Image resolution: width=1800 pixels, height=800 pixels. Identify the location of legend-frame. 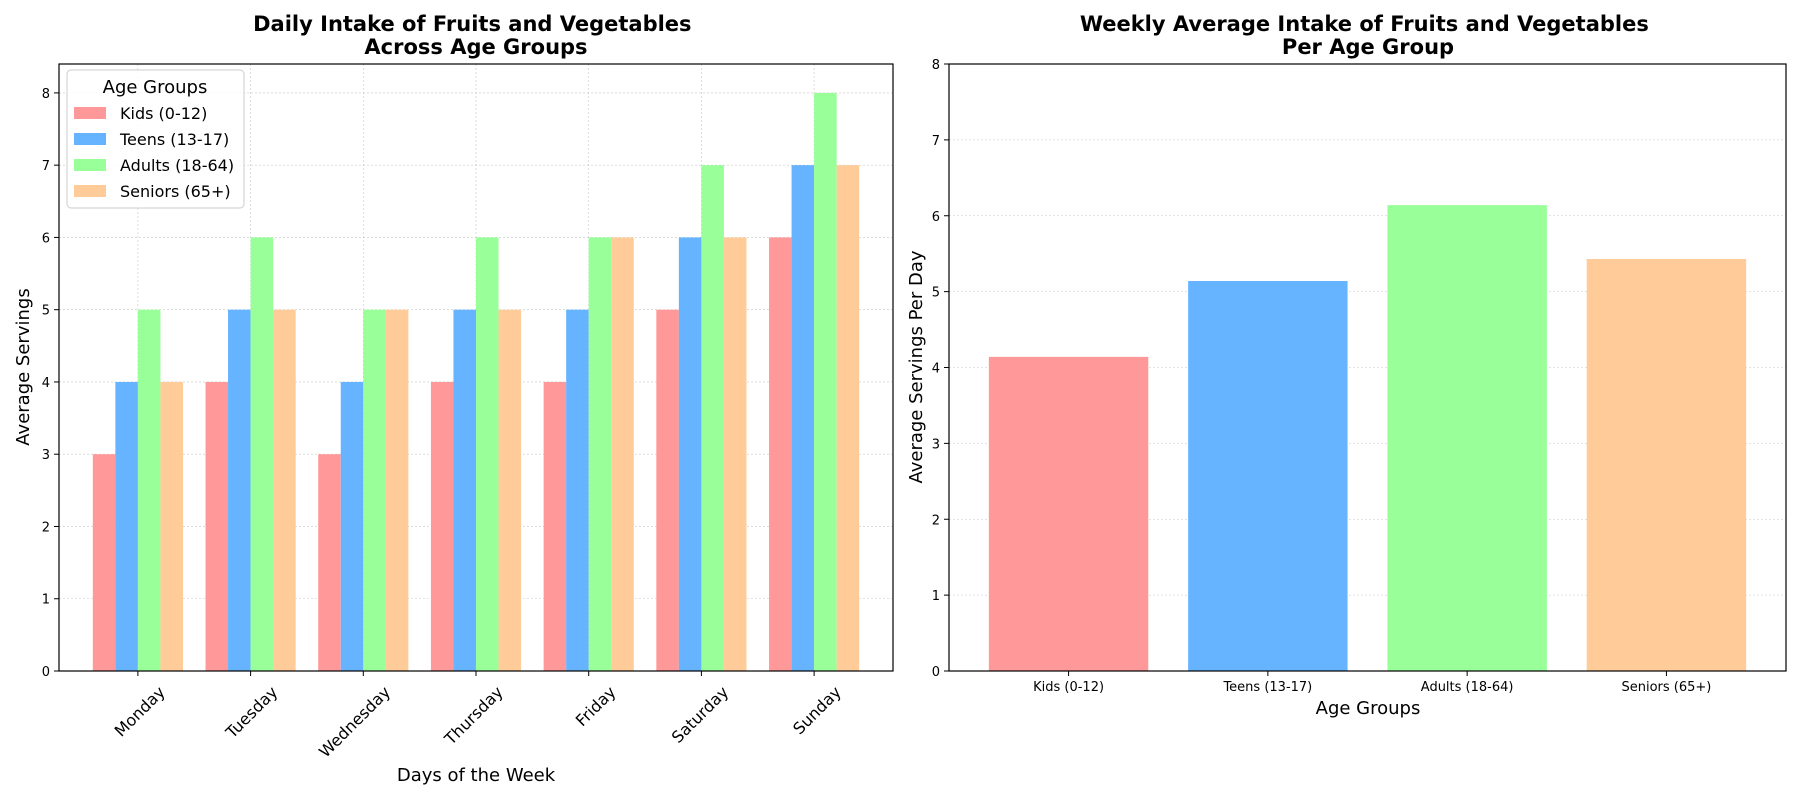
(155, 139).